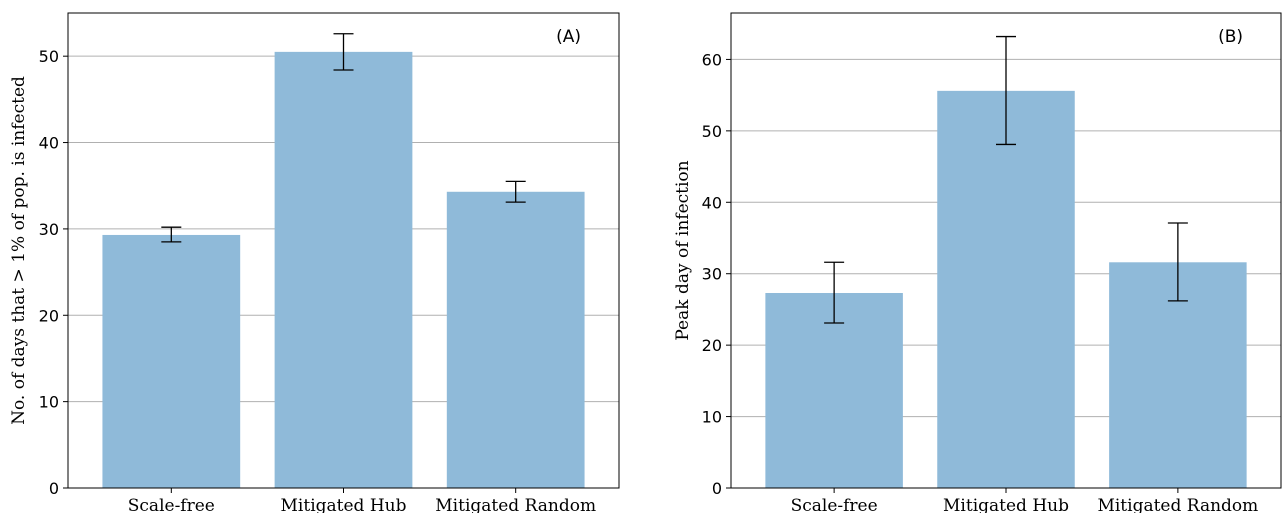 The image size is (1282, 513). What do you see at coordinates (712, 59) in the screenshot?
I see `y-tick-label: 60` at bounding box center [712, 59].